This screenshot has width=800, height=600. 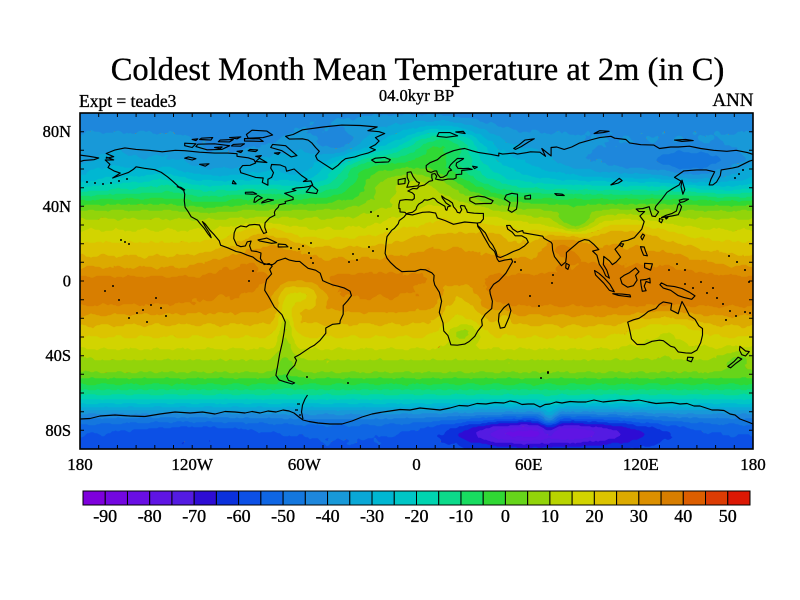 I want to click on svg-text: -50, so click(x=283, y=516).